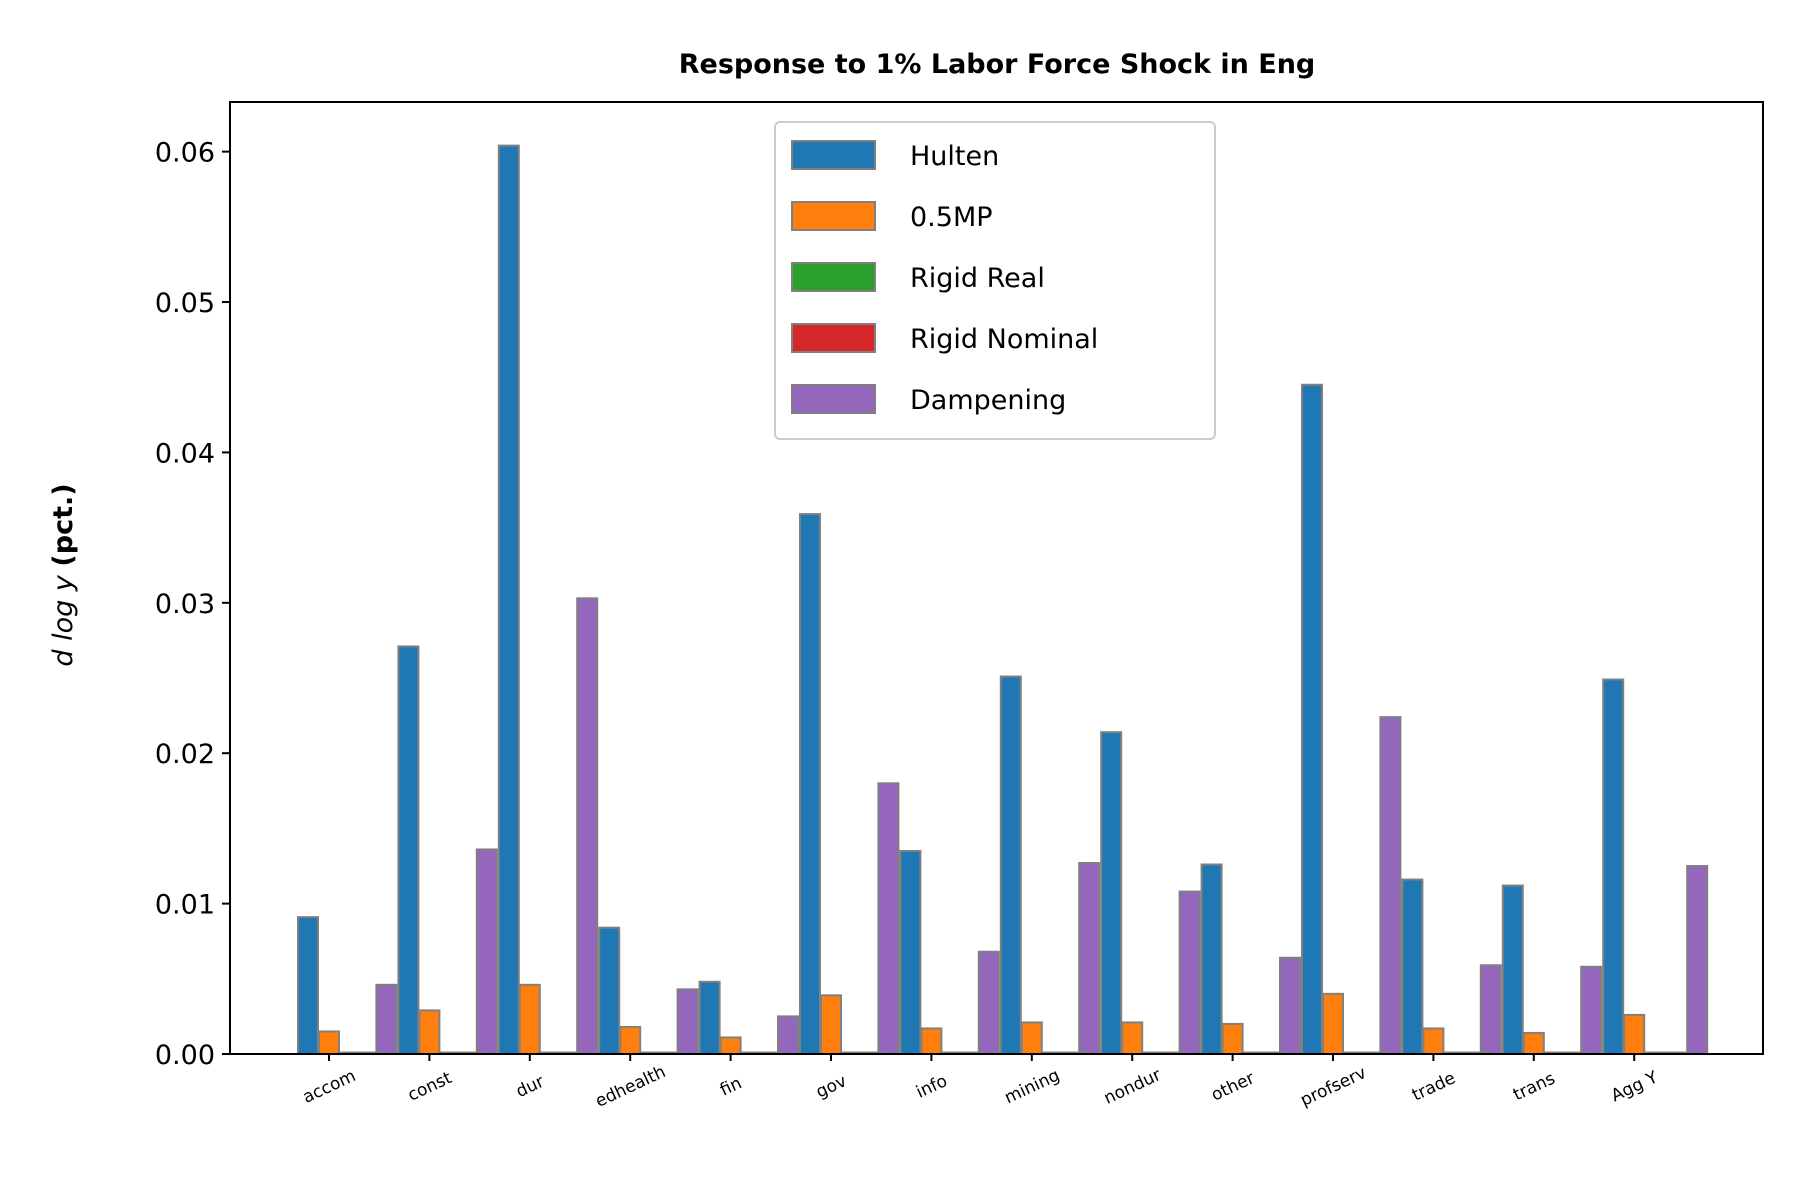  What do you see at coordinates (888, 918) in the screenshot?
I see `bar-dampening-info` at bounding box center [888, 918].